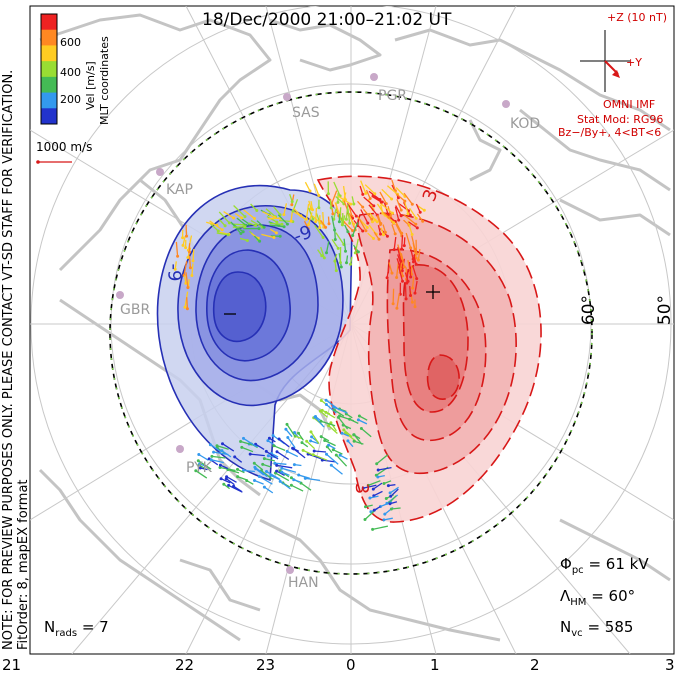 The image size is (680, 674). I want to click on extrema-markers, so click(332, 300).